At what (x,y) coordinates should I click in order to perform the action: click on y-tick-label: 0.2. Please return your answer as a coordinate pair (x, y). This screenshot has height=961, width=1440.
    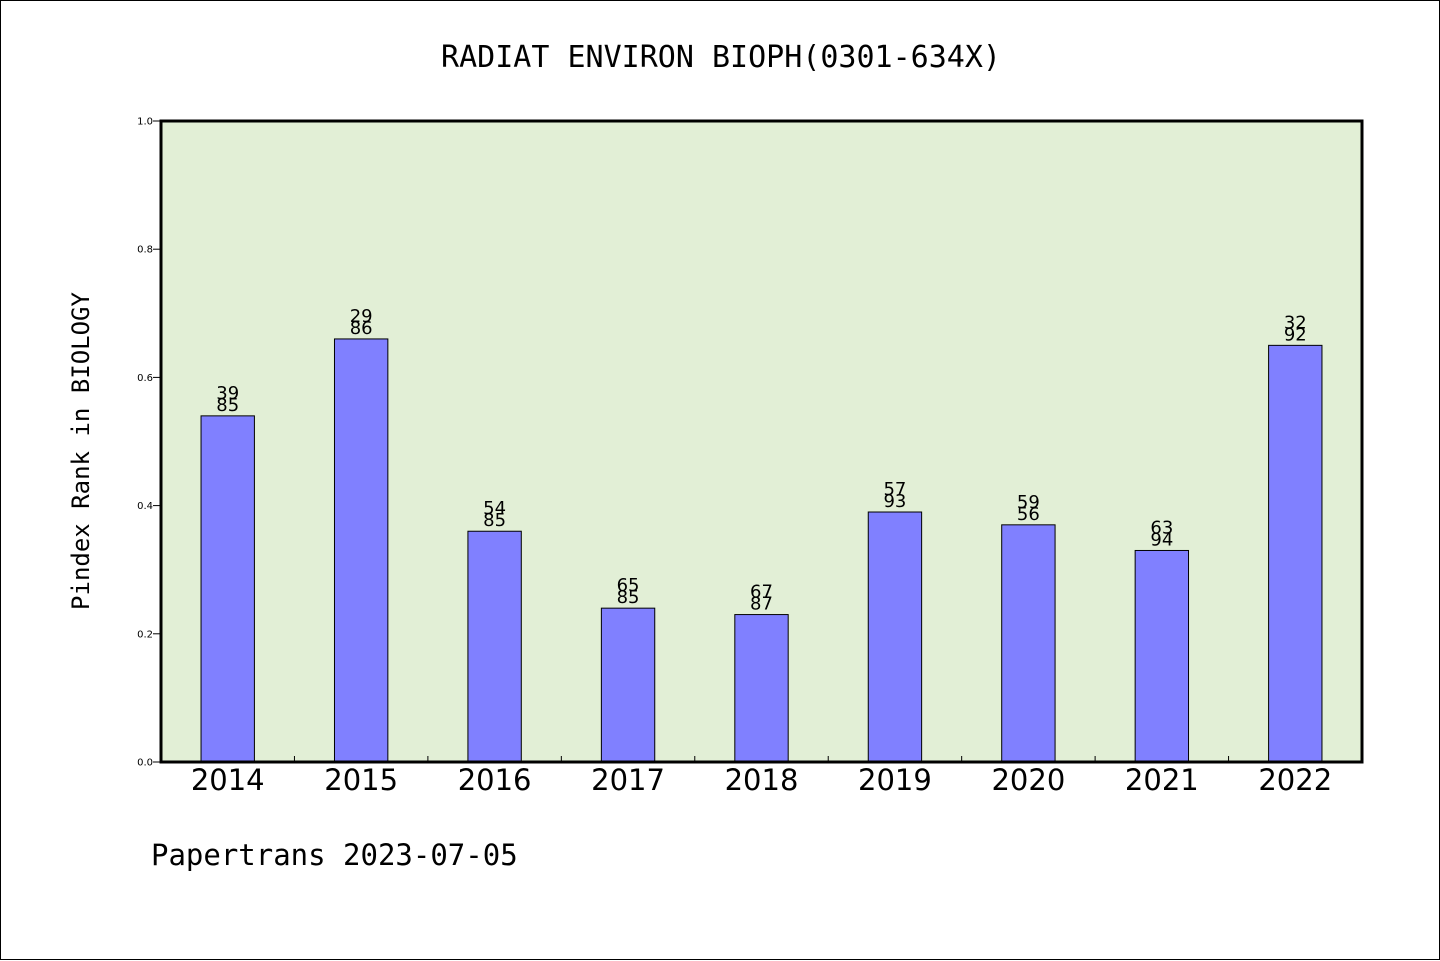
    Looking at the image, I should click on (145, 634).